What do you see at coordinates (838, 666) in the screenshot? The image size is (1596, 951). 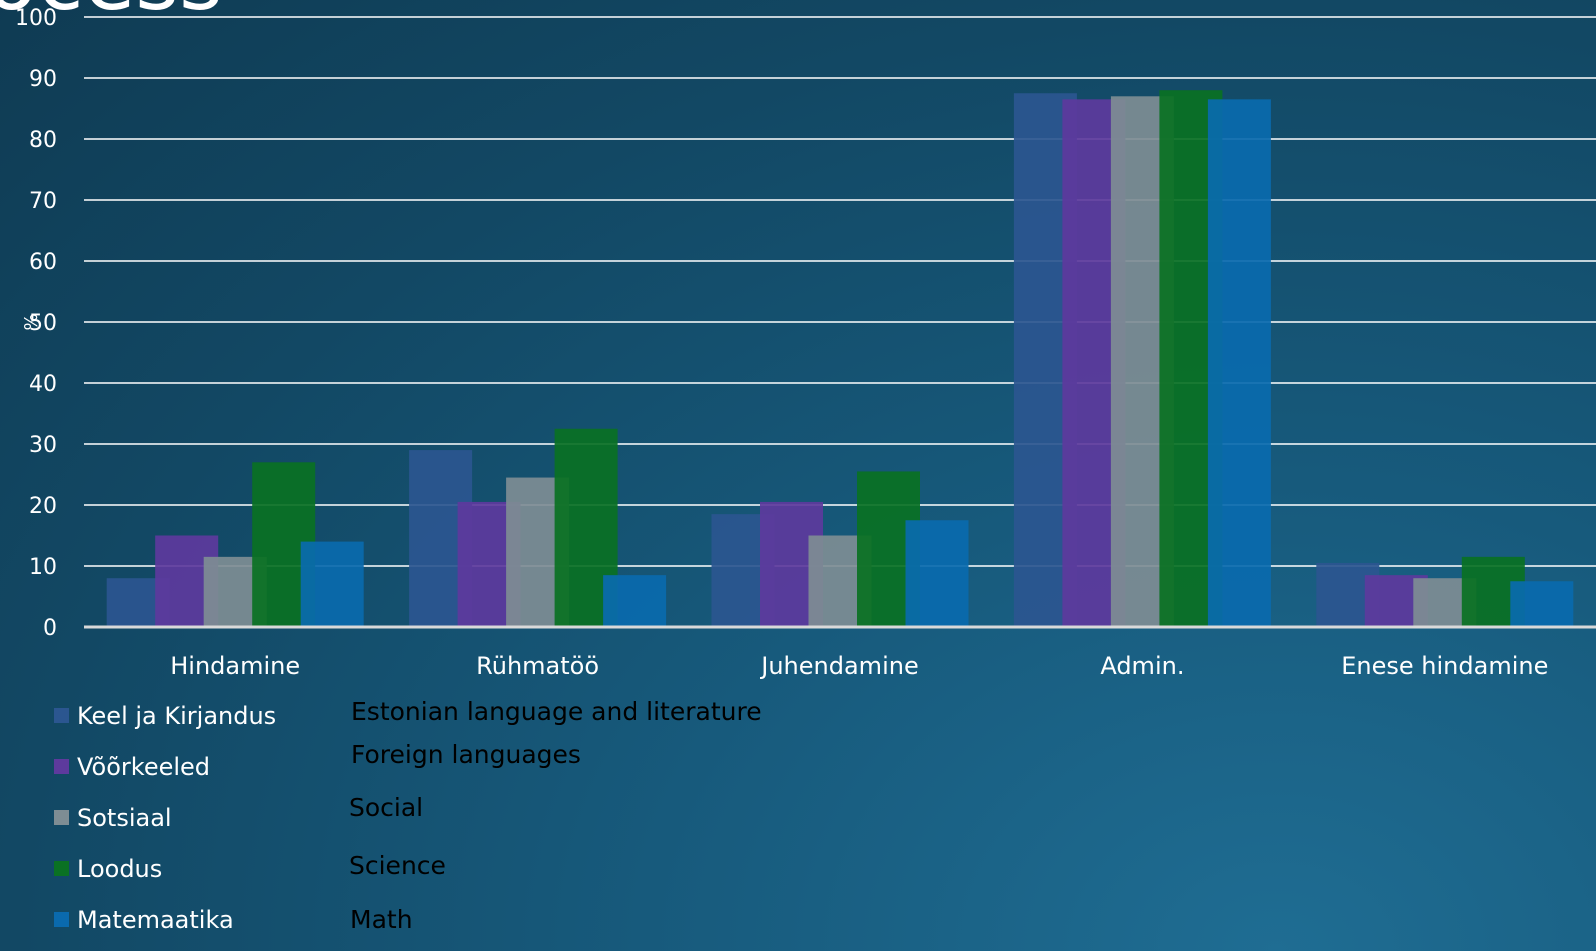 I see `x-category-label: Juhendamine` at bounding box center [838, 666].